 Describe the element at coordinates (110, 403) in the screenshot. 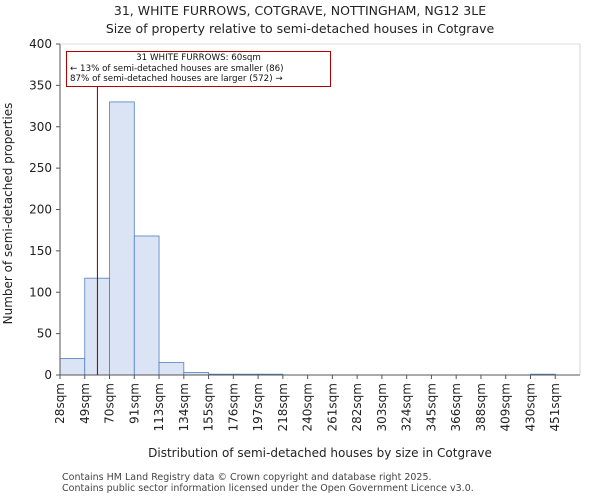

I see `x-tick-label: 70sqm` at that location.